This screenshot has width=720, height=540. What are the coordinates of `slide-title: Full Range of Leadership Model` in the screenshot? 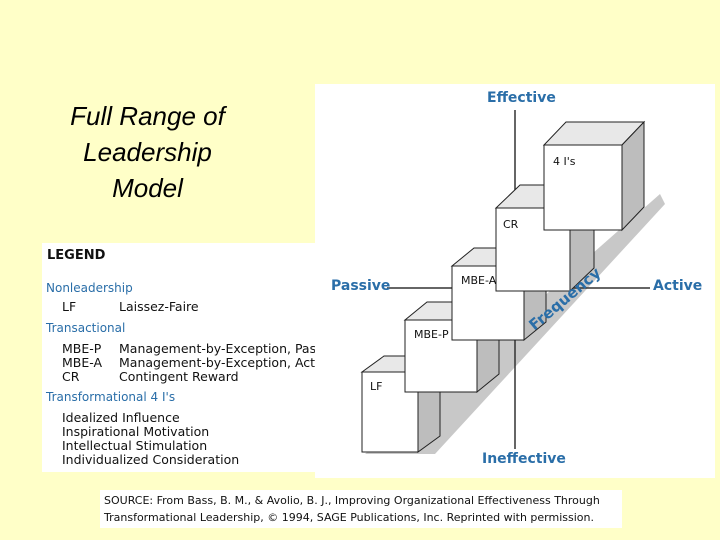 It's located at (147, 152).